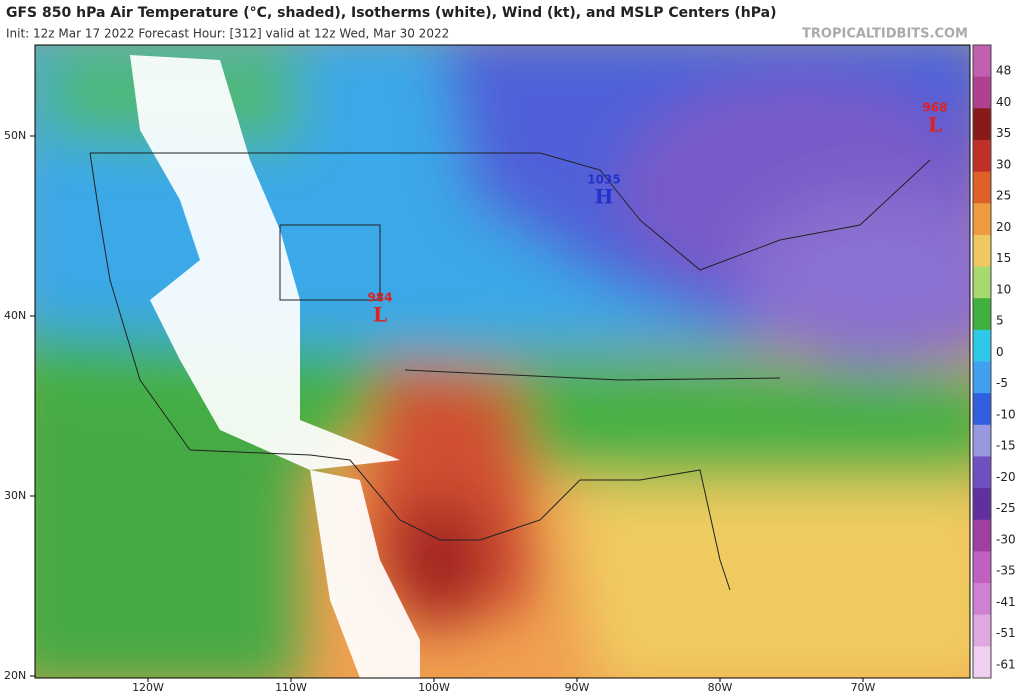 This screenshot has height=700, width=1024. Describe the element at coordinates (863, 687) in the screenshot. I see `lon-label: 70W` at that location.